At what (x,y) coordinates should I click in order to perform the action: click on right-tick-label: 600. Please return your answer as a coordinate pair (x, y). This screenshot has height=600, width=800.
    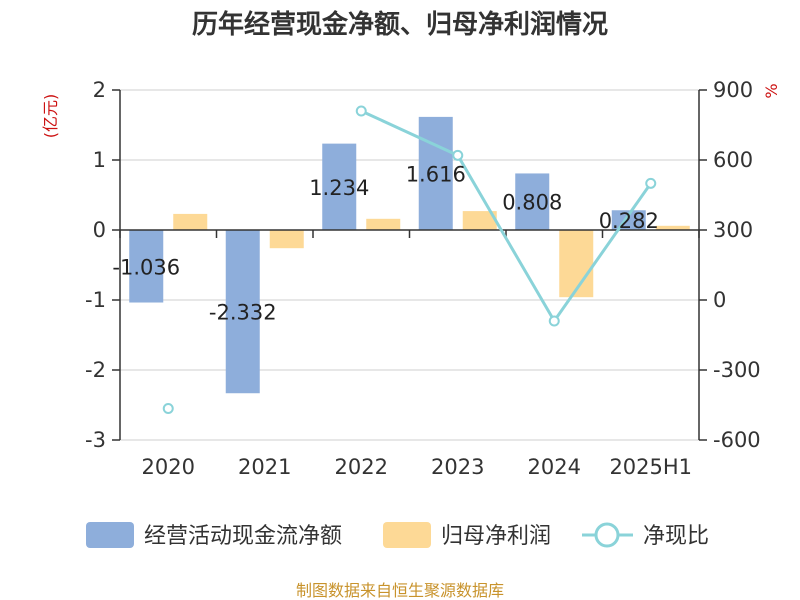
    Looking at the image, I should click on (733, 160).